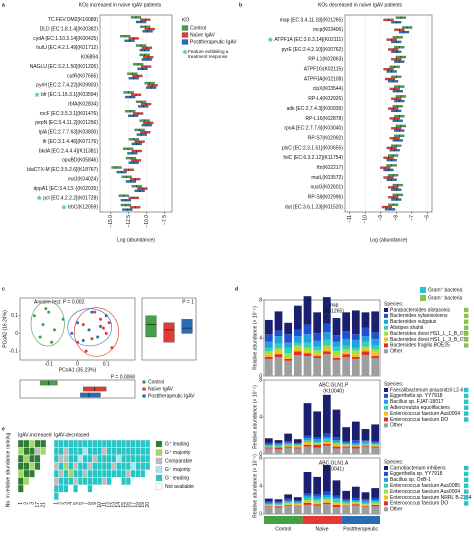 This screenshot has width=474, height=536. I want to click on x-tick-label: −6, so click(428, 218).